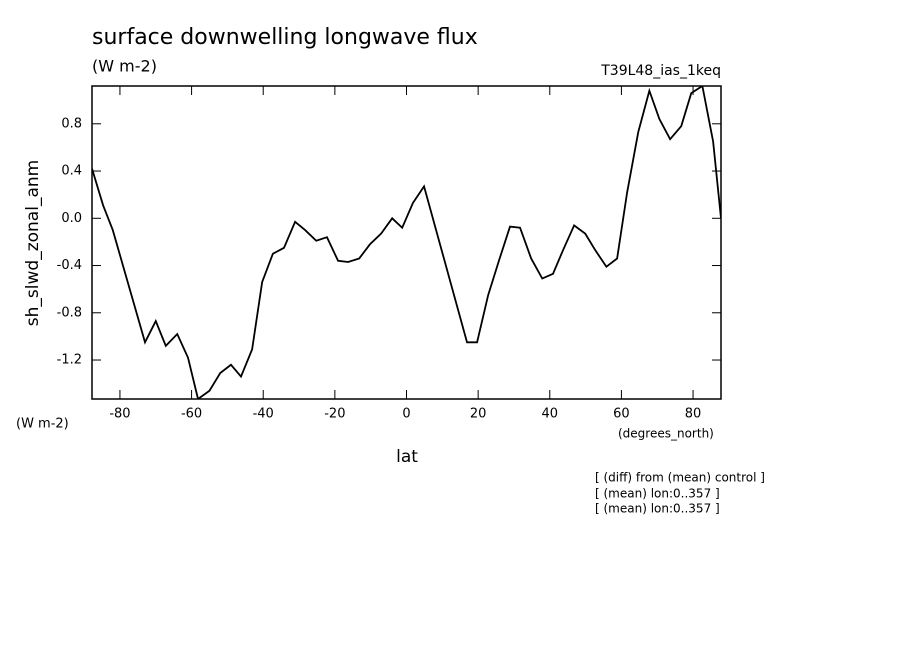 This screenshot has width=904, height=654. Describe the element at coordinates (69, 265) in the screenshot. I see `y-tick-label: -0.4` at that location.